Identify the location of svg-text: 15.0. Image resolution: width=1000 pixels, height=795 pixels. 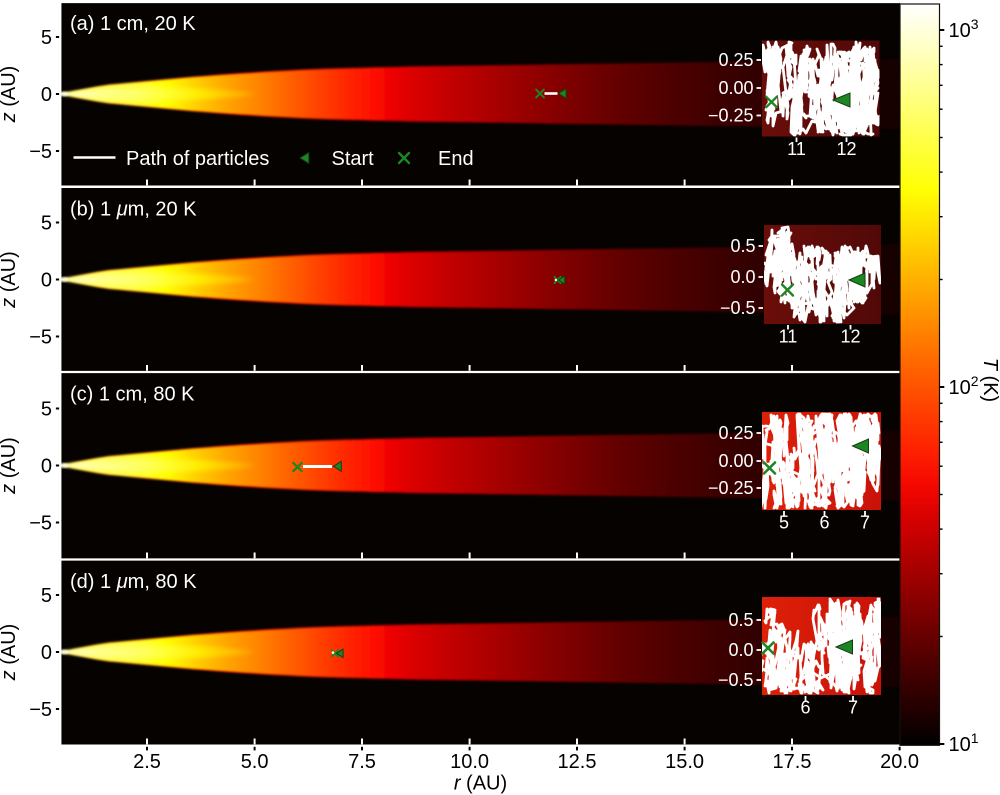
(684, 762).